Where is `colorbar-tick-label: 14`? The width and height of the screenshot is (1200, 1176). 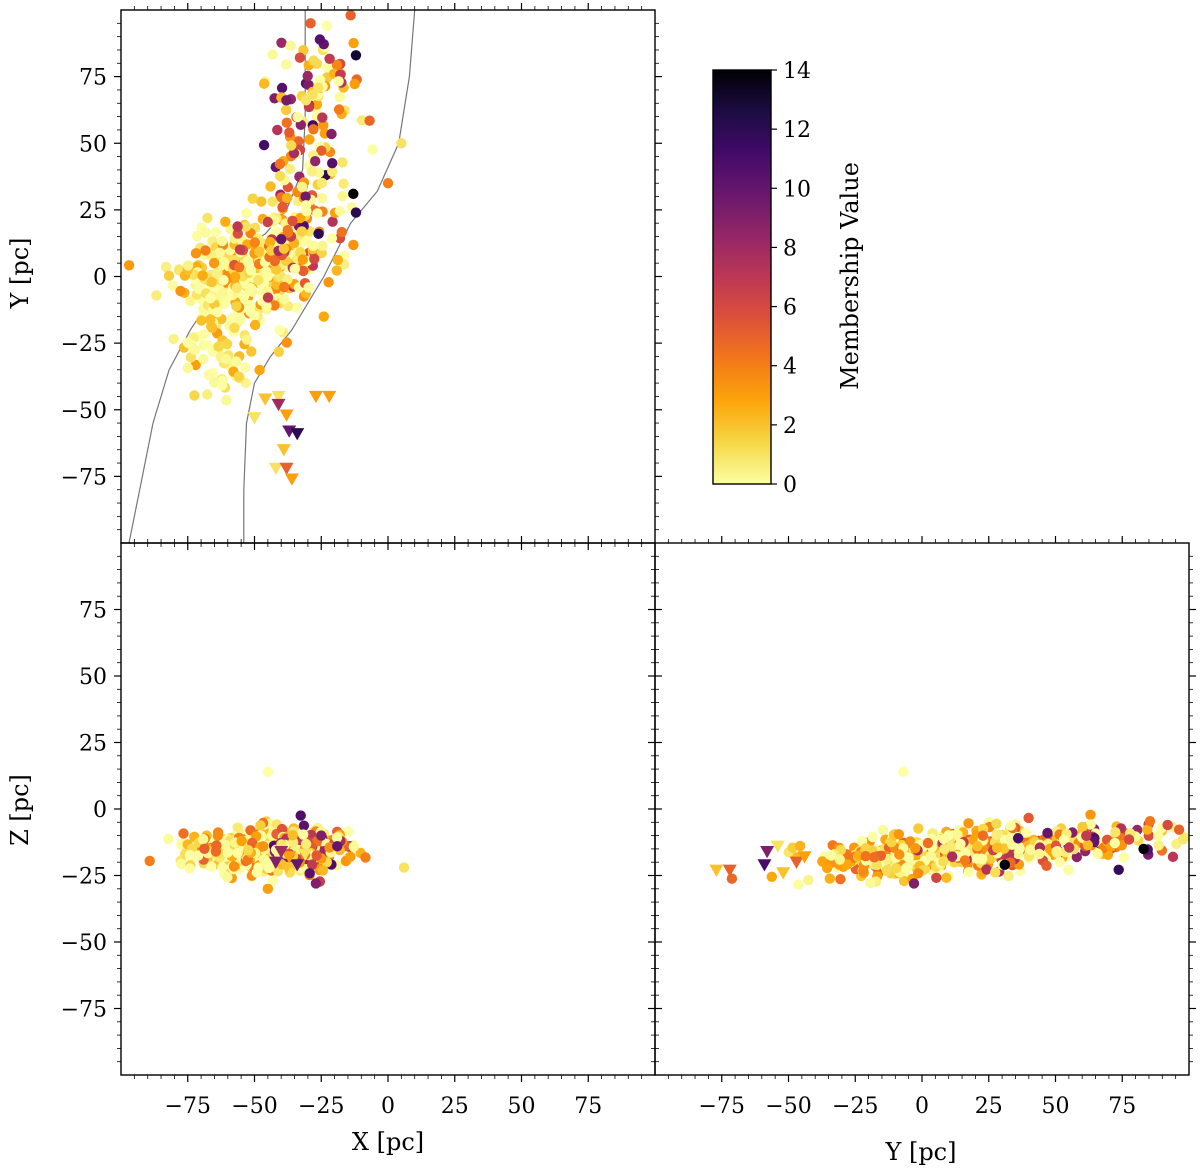 colorbar-tick-label: 14 is located at coordinates (797, 71).